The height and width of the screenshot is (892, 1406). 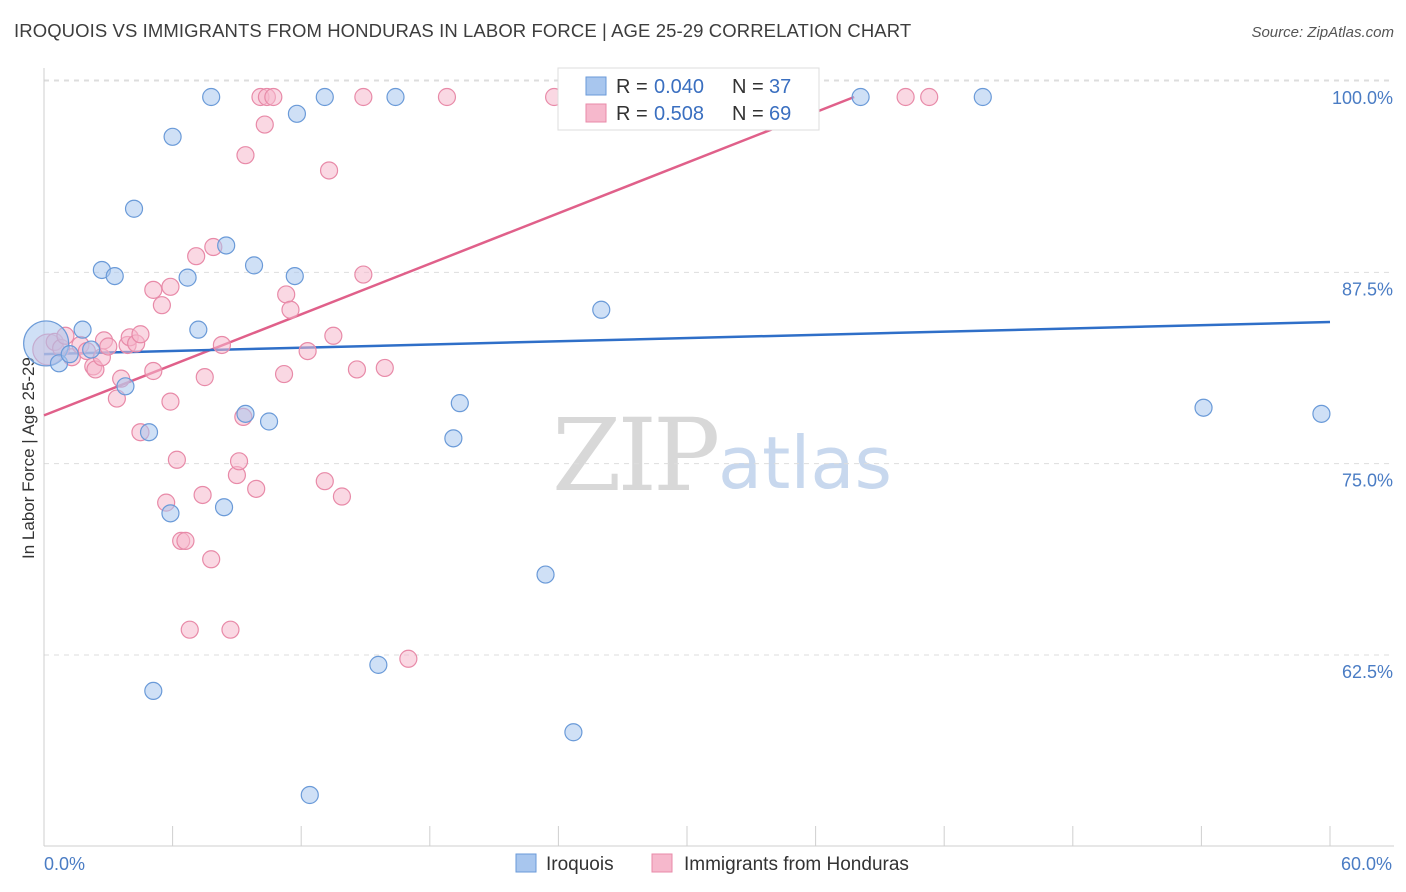 I want to click on correlation-legend: R = 0.040 N = 37 R = 0.508 N = 69, so click(x=688, y=99).